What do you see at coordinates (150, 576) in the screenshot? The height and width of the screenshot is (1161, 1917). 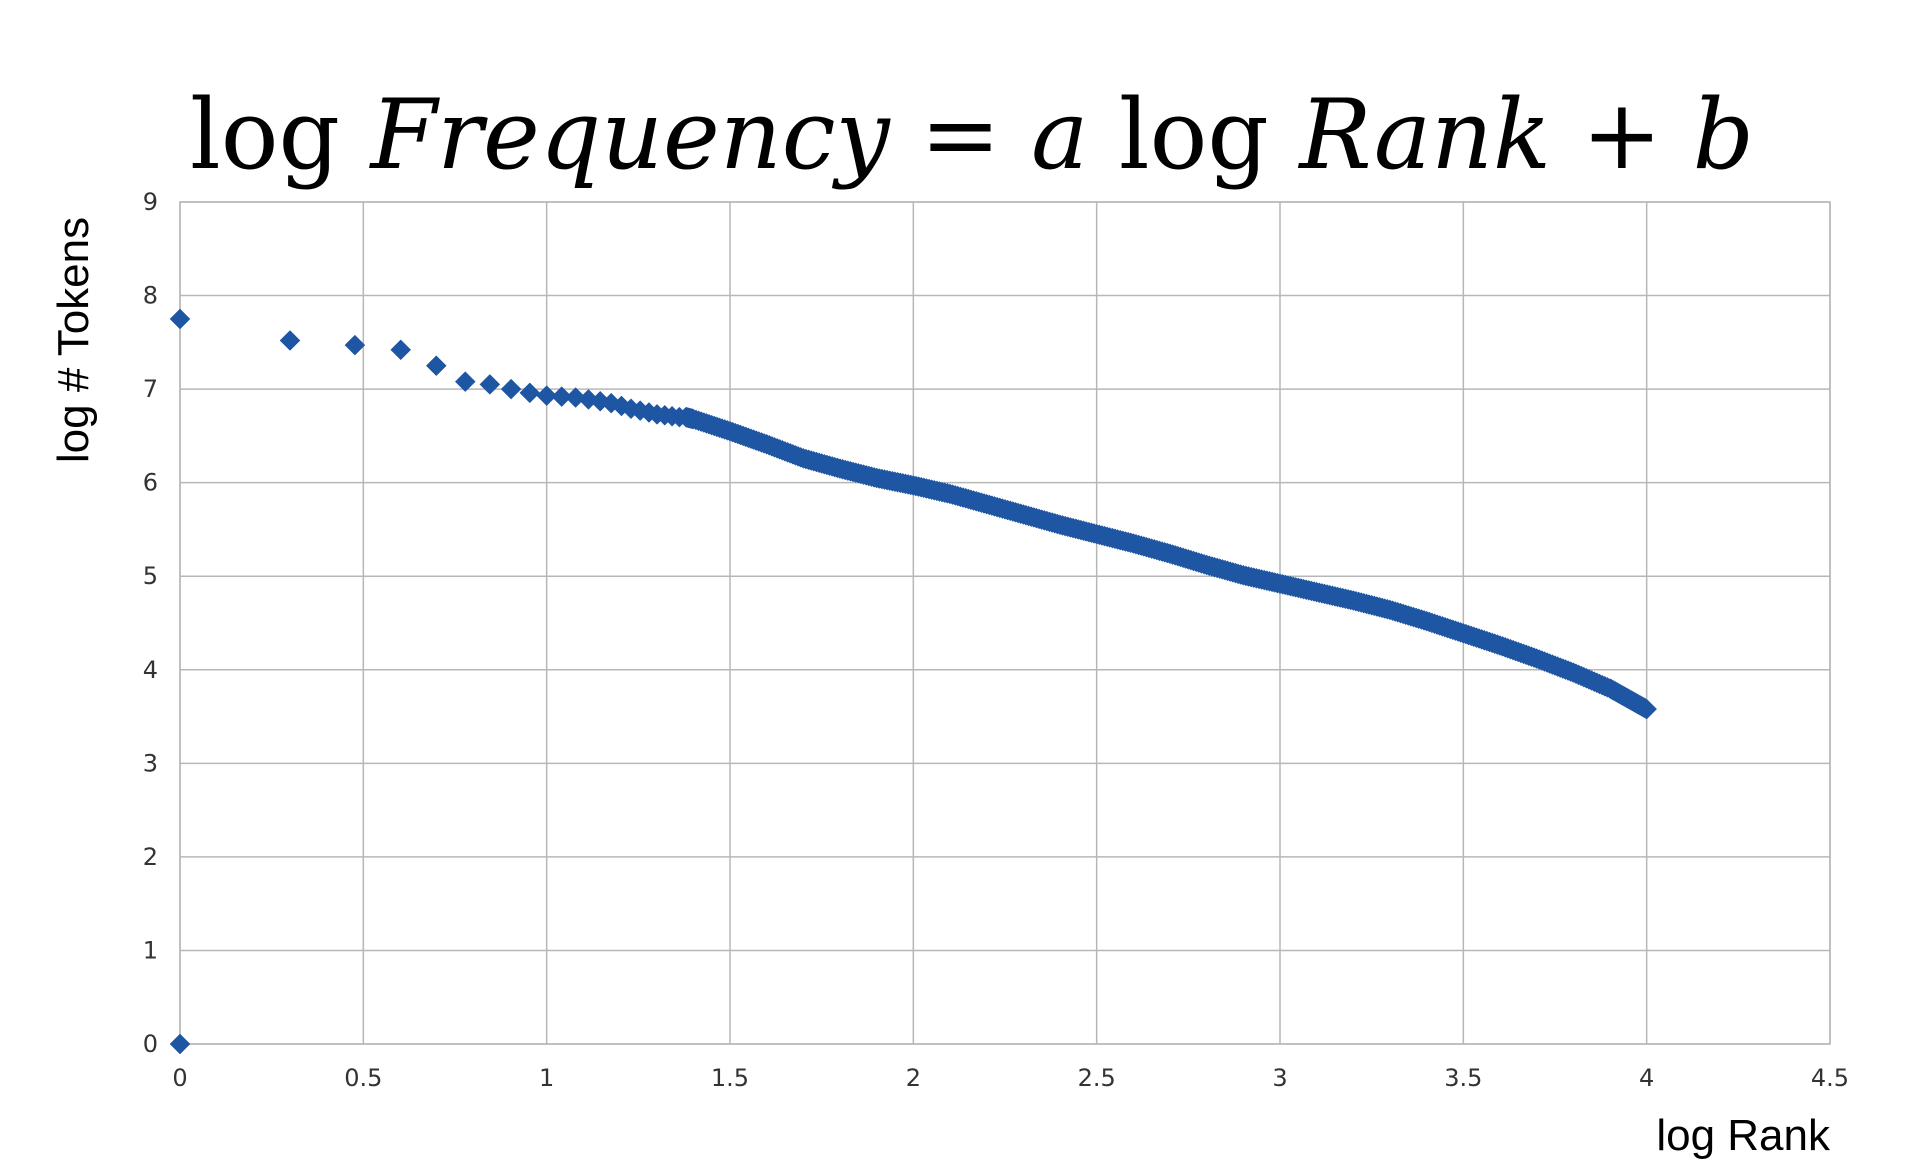 I see `y-tick-label: 5` at bounding box center [150, 576].